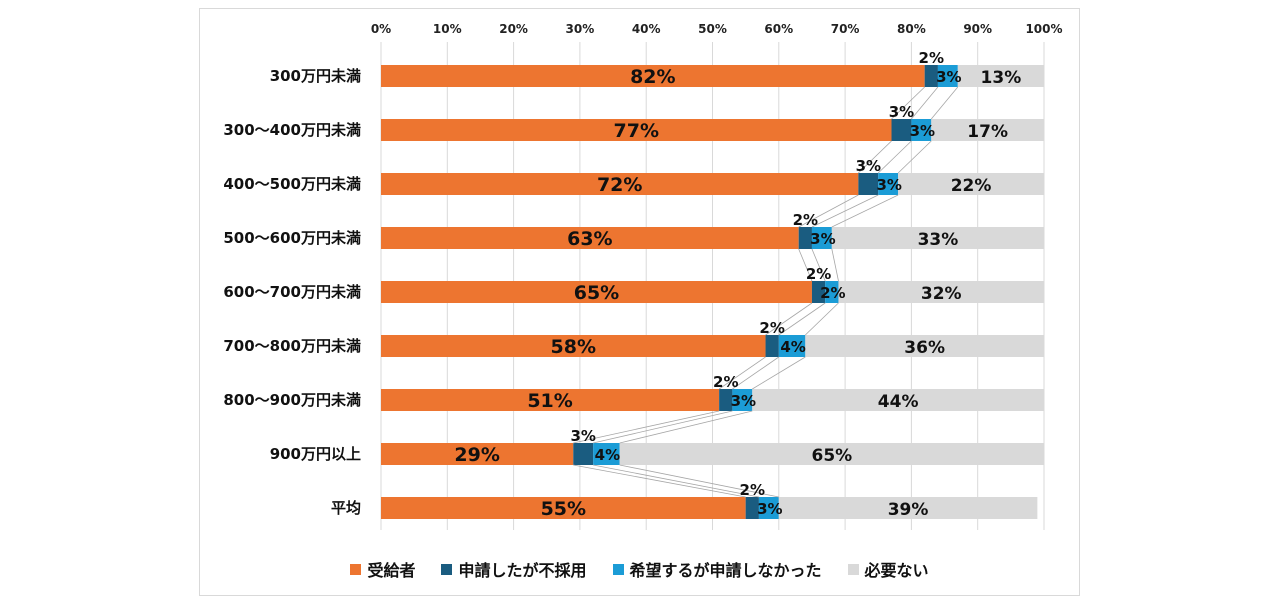  I want to click on category-label: 300～400万円未満, so click(292, 130).